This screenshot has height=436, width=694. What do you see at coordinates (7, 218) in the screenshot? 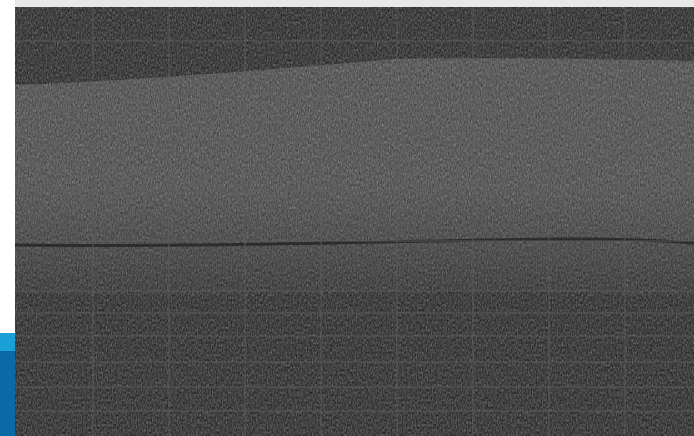
I see `left-panel` at bounding box center [7, 218].